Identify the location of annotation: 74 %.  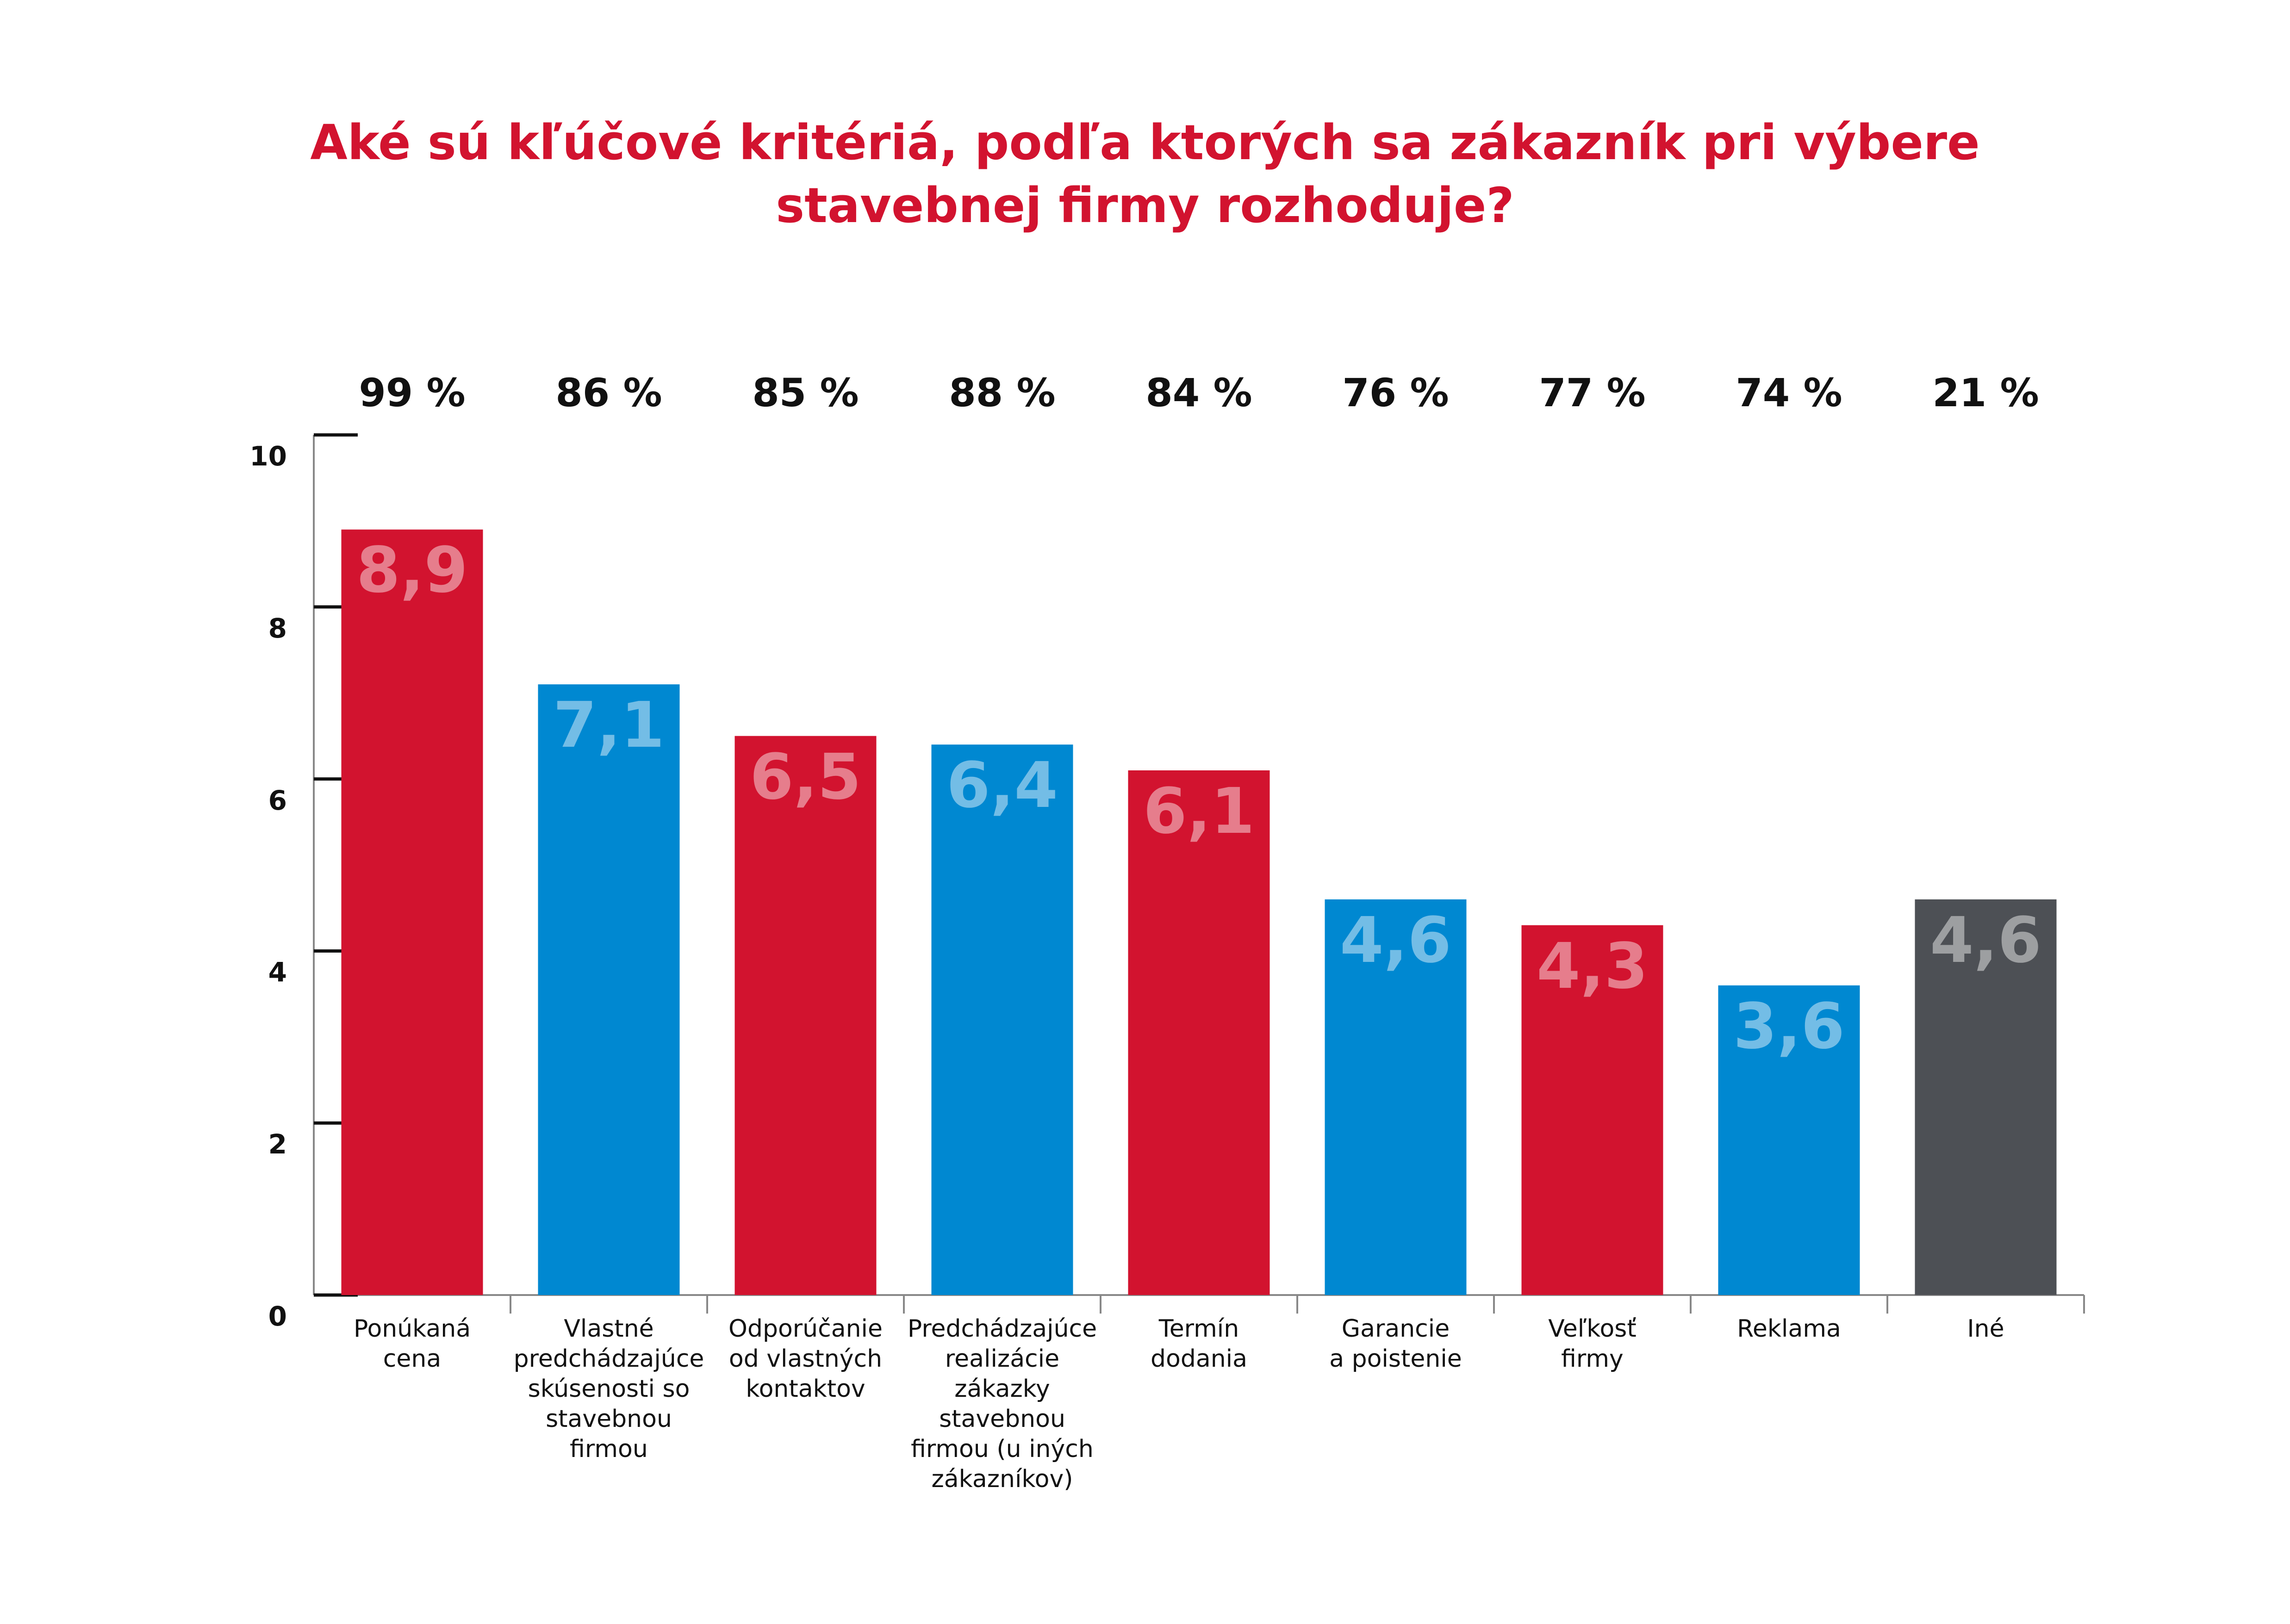
(1789, 392).